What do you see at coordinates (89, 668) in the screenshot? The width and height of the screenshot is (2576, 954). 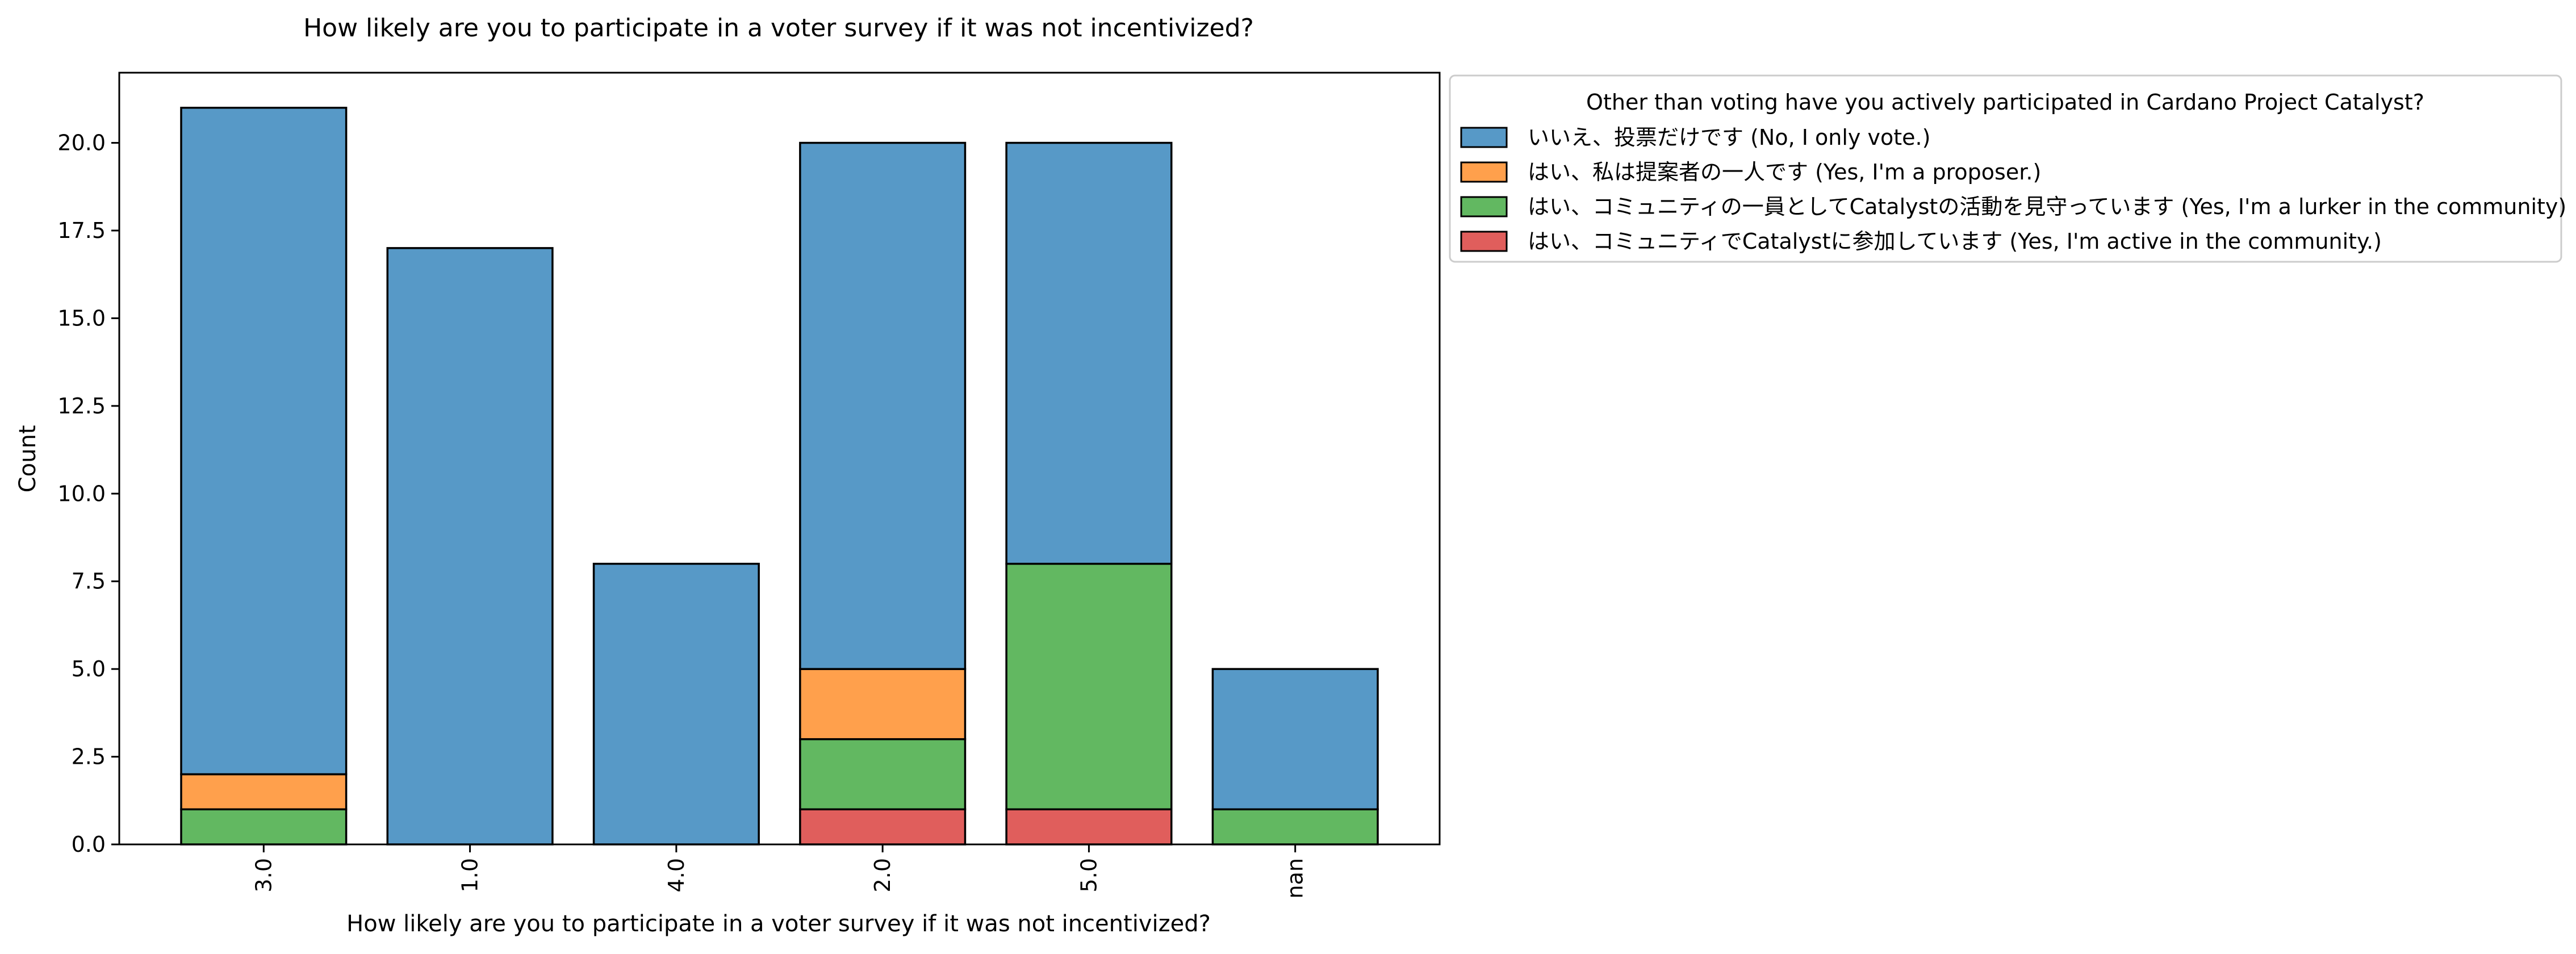 I see `y-tick-label: 5.0` at bounding box center [89, 668].